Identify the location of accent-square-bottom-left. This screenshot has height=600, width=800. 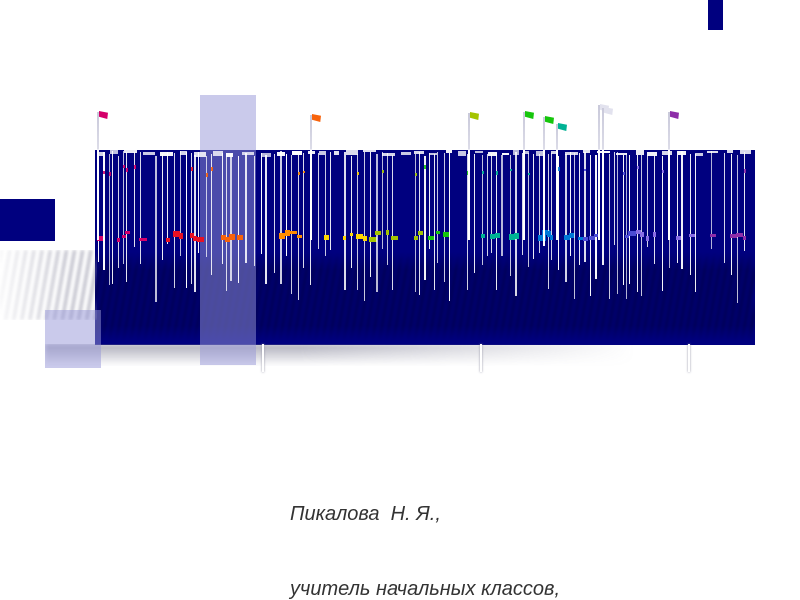
(73, 339).